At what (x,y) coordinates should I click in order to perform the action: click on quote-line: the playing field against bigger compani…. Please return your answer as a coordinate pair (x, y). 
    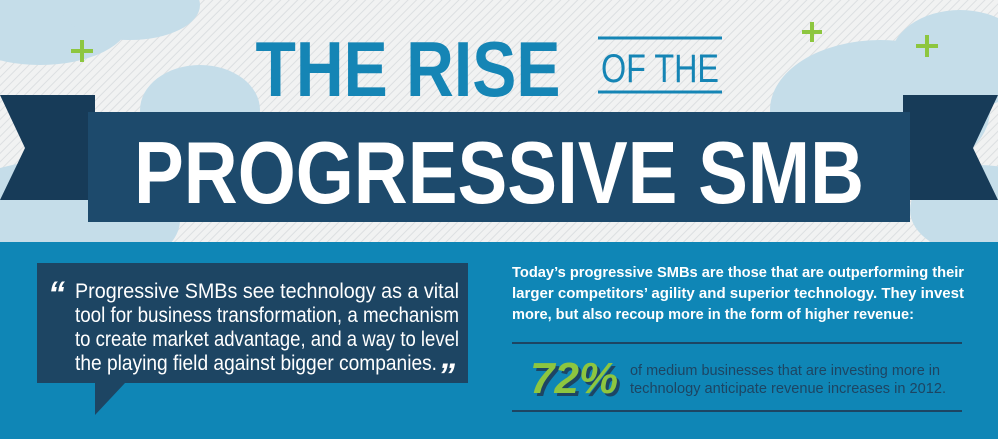
    Looking at the image, I should click on (256, 363).